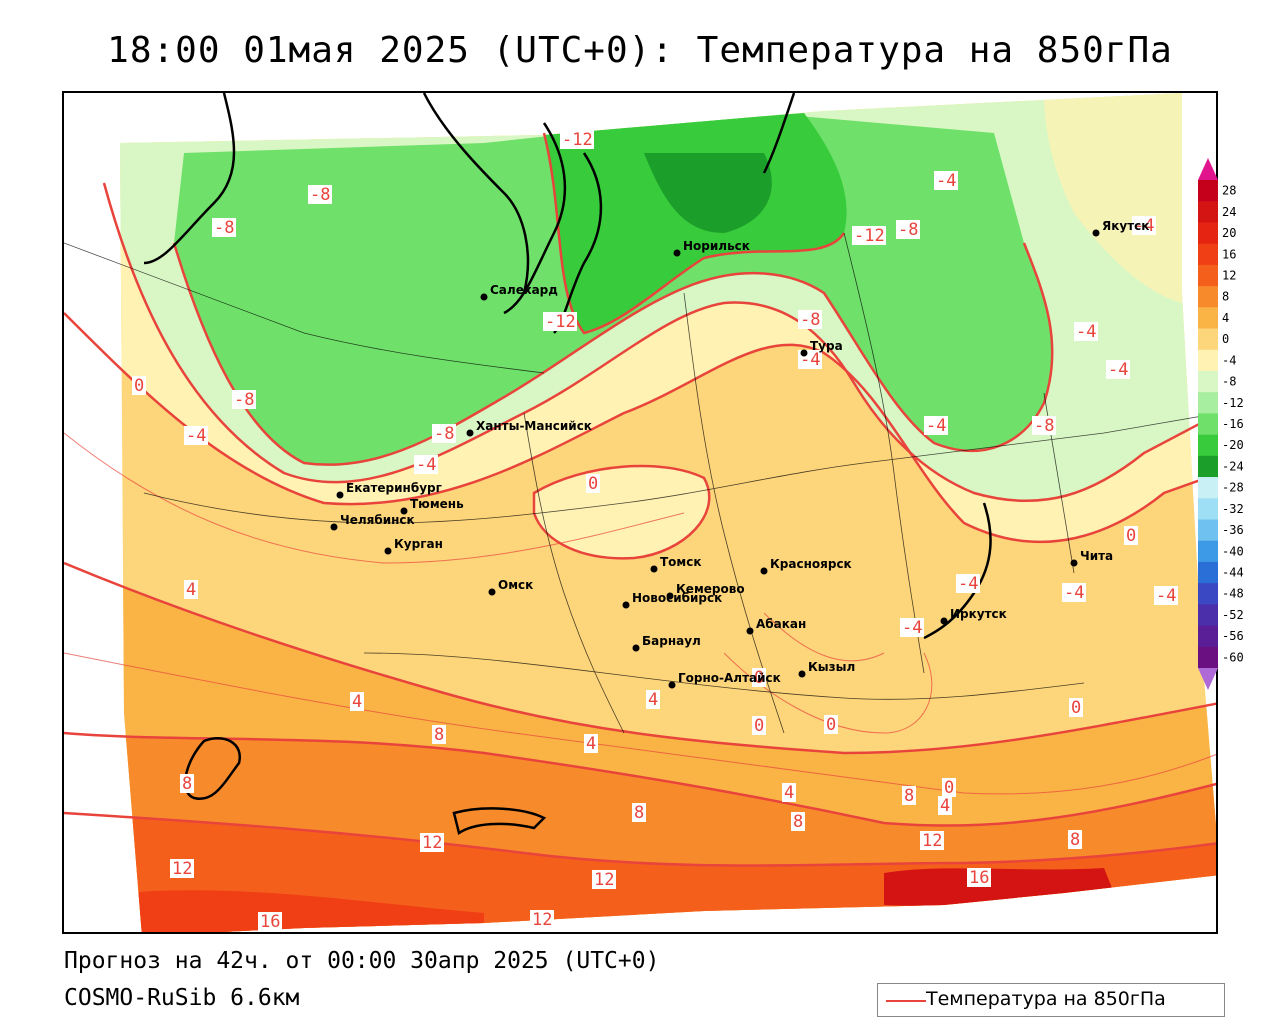 The width and height of the screenshot is (1280, 1024). I want to click on field-zero-core, so click(622, 512).